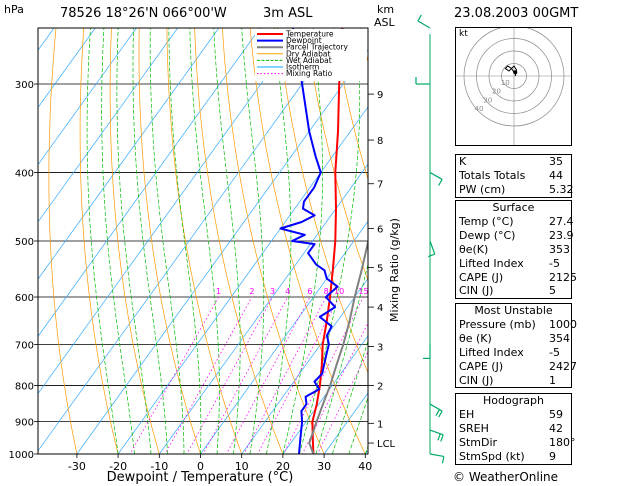 The height and width of the screenshot is (486, 629). What do you see at coordinates (24, 173) in the screenshot?
I see `pressure-tick-label: 400` at bounding box center [24, 173].